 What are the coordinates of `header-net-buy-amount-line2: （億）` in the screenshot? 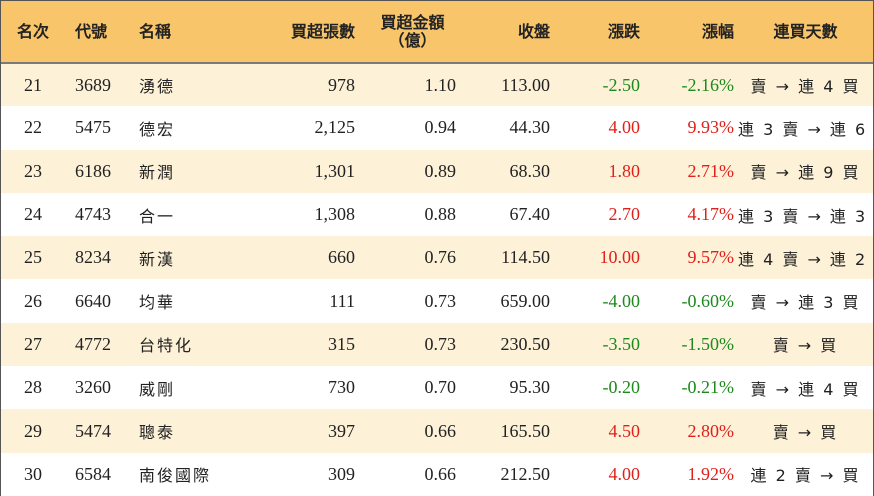 It's located at (412, 40).